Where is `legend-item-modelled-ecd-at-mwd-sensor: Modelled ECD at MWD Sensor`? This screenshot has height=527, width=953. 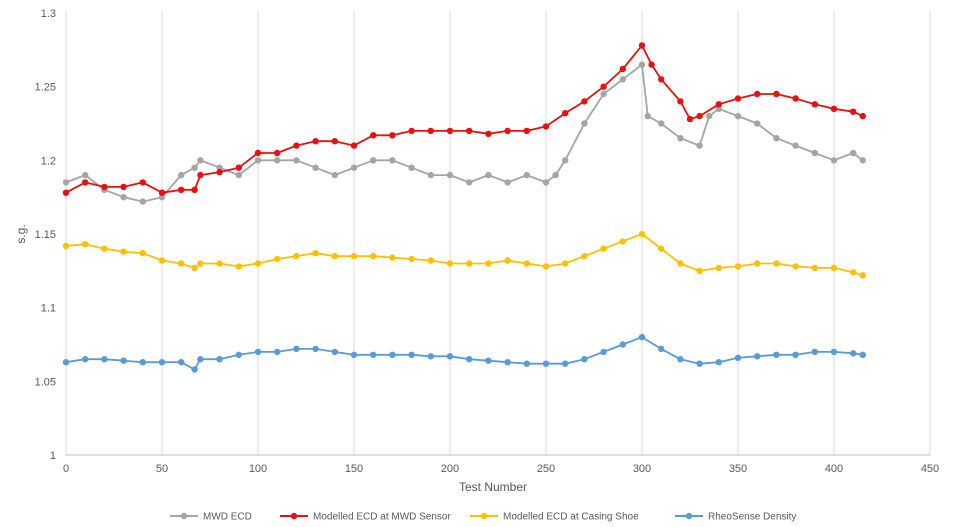
legend-item-modelled-ecd-at-mwd-sensor: Modelled ECD at MWD Sensor is located at coordinates (365, 517).